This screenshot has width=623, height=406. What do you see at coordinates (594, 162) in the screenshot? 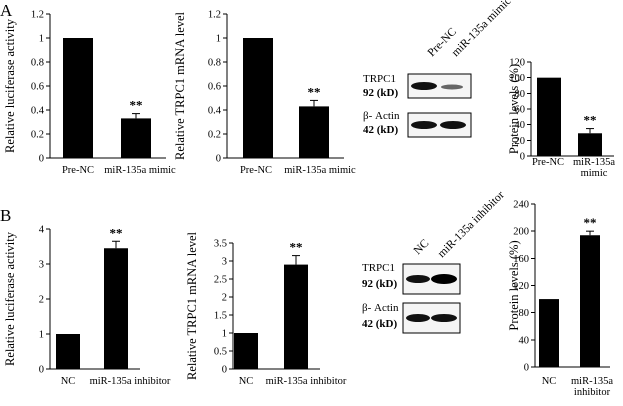
I see `category-label: miR-135a` at bounding box center [594, 162].